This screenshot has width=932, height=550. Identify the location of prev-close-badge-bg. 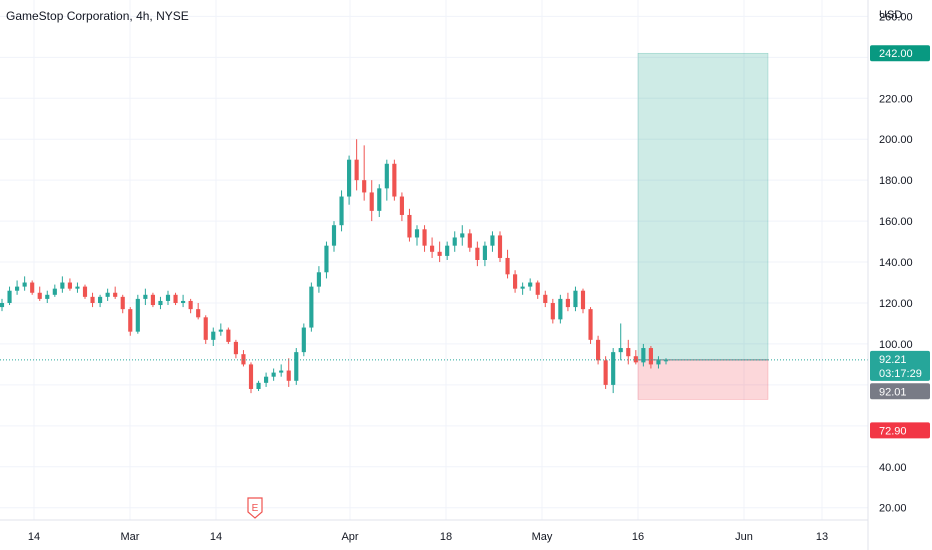
(900, 391).